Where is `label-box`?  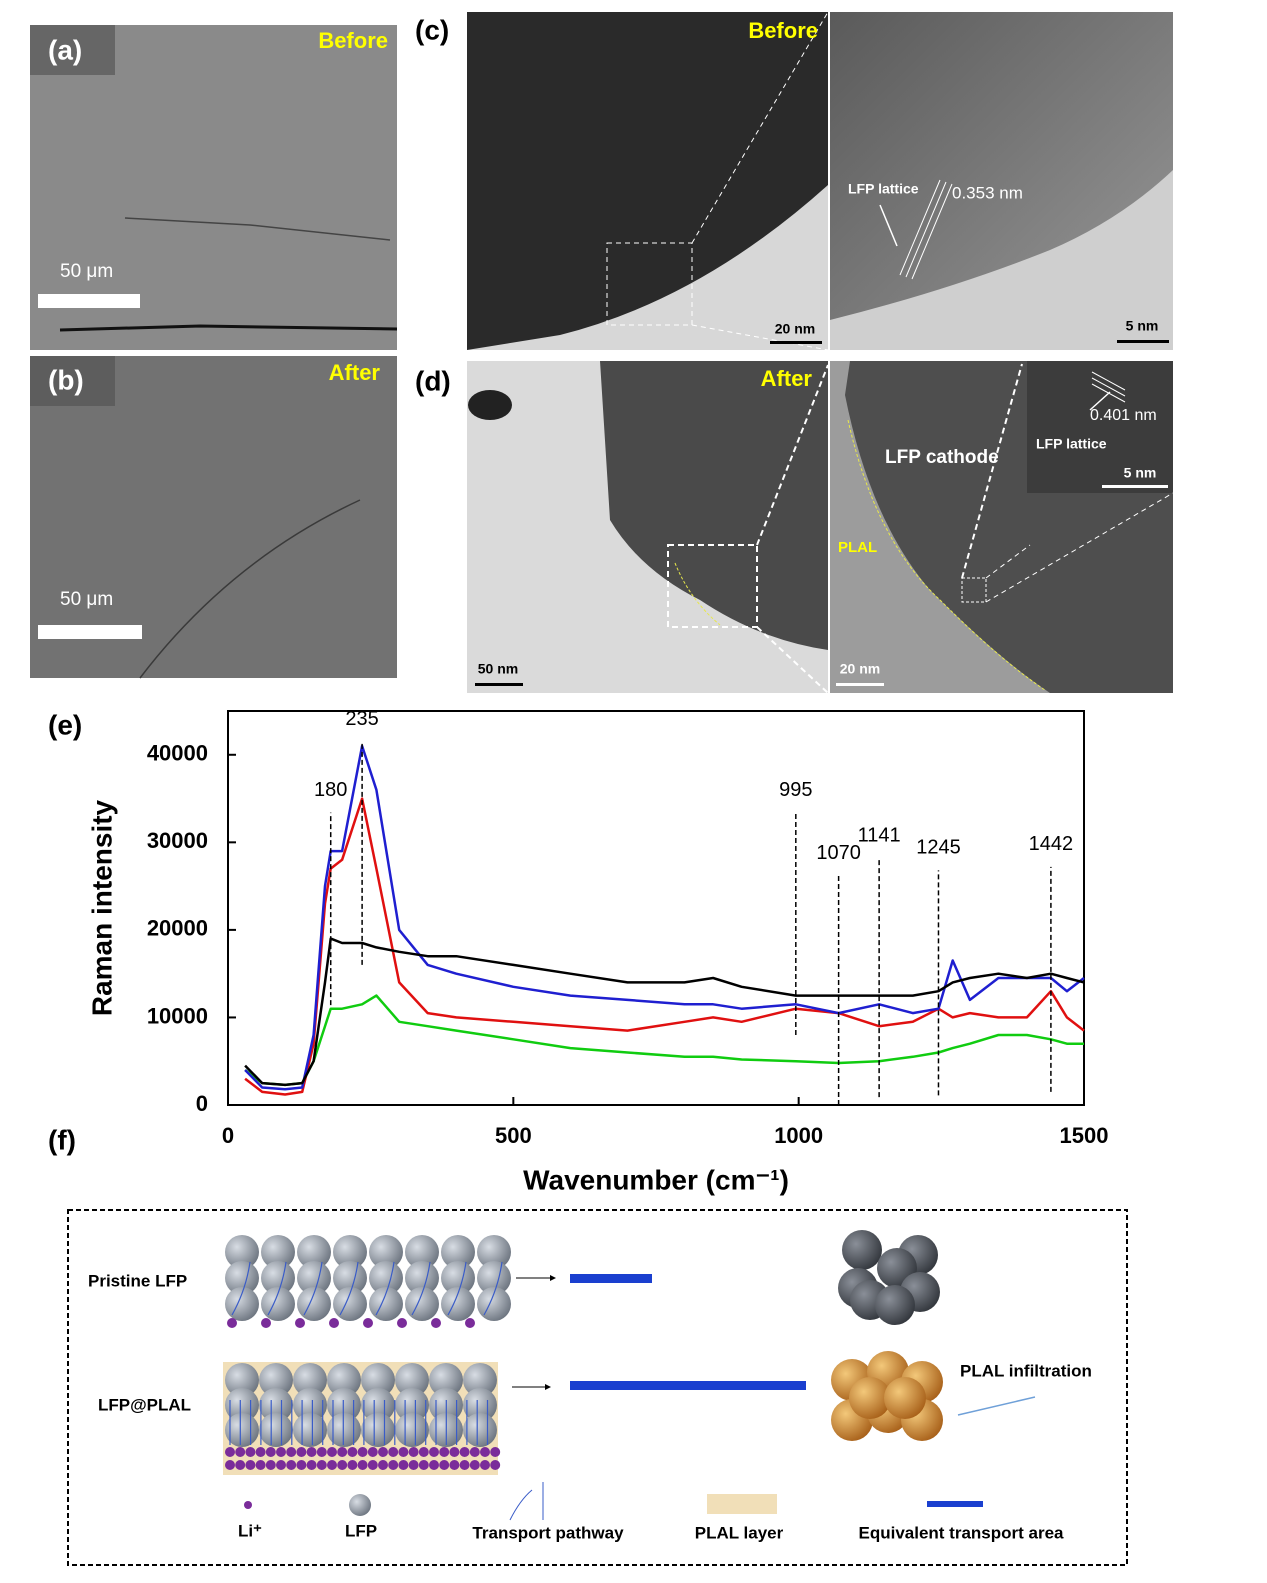 label-box is located at coordinates (72, 381).